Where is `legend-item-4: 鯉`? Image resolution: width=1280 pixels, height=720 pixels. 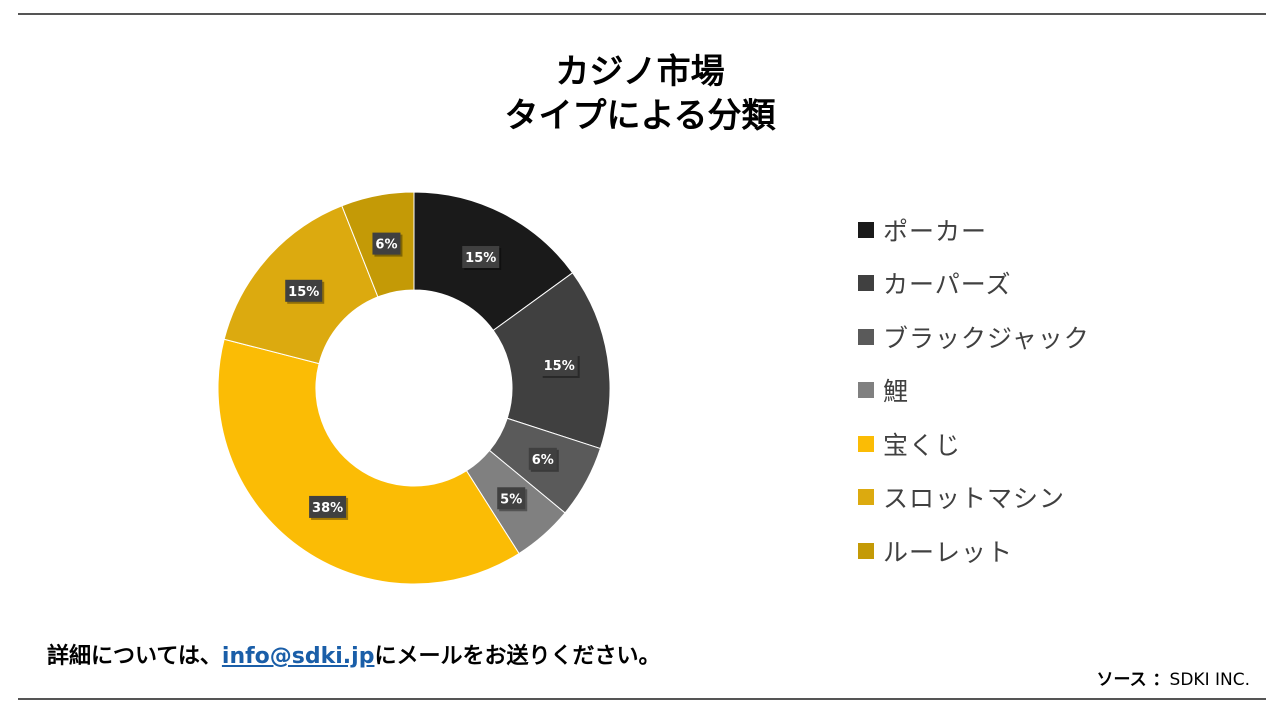
legend-item-4: 鯉 is located at coordinates (974, 391).